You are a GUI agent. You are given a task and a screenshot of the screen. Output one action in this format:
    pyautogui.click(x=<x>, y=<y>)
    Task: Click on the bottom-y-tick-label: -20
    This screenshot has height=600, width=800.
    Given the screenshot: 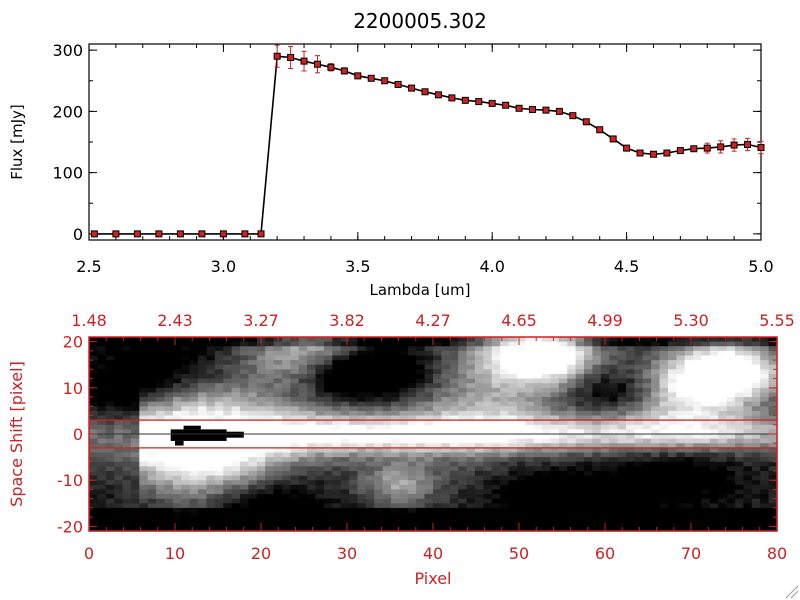 What is the action you would take?
    pyautogui.click(x=70, y=526)
    